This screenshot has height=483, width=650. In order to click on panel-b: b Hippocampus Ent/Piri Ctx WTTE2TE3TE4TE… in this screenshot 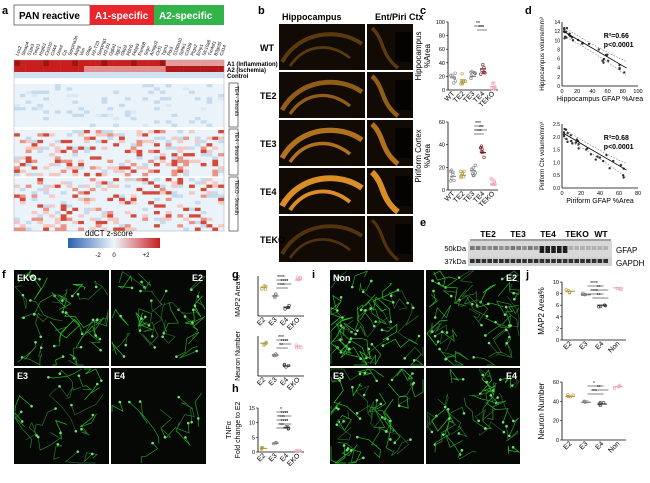, I will do `click(341, 133)`.